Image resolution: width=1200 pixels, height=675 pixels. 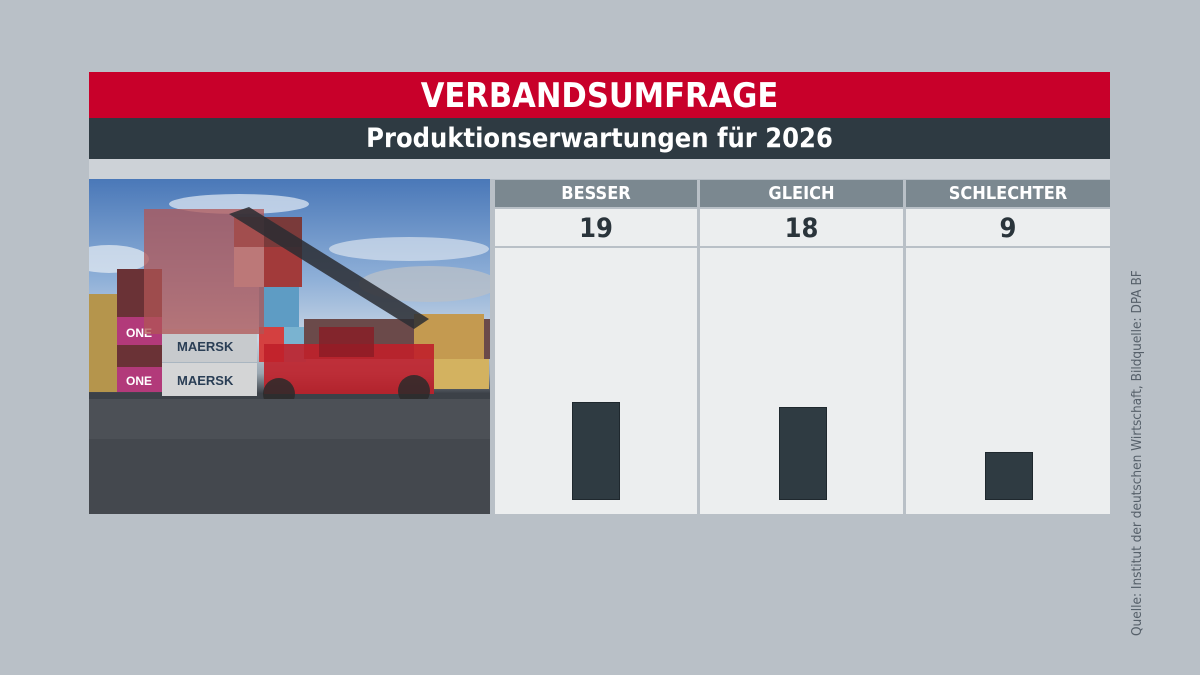 What do you see at coordinates (801, 227) in the screenshot?
I see `column-value-gleich: 18` at bounding box center [801, 227].